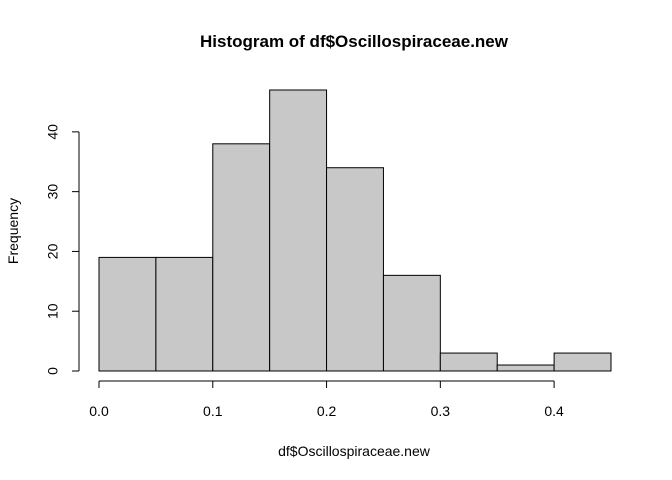 The height and width of the screenshot is (480, 672). Describe the element at coordinates (13, 231) in the screenshot. I see `y-axis-label: Frequency` at that location.